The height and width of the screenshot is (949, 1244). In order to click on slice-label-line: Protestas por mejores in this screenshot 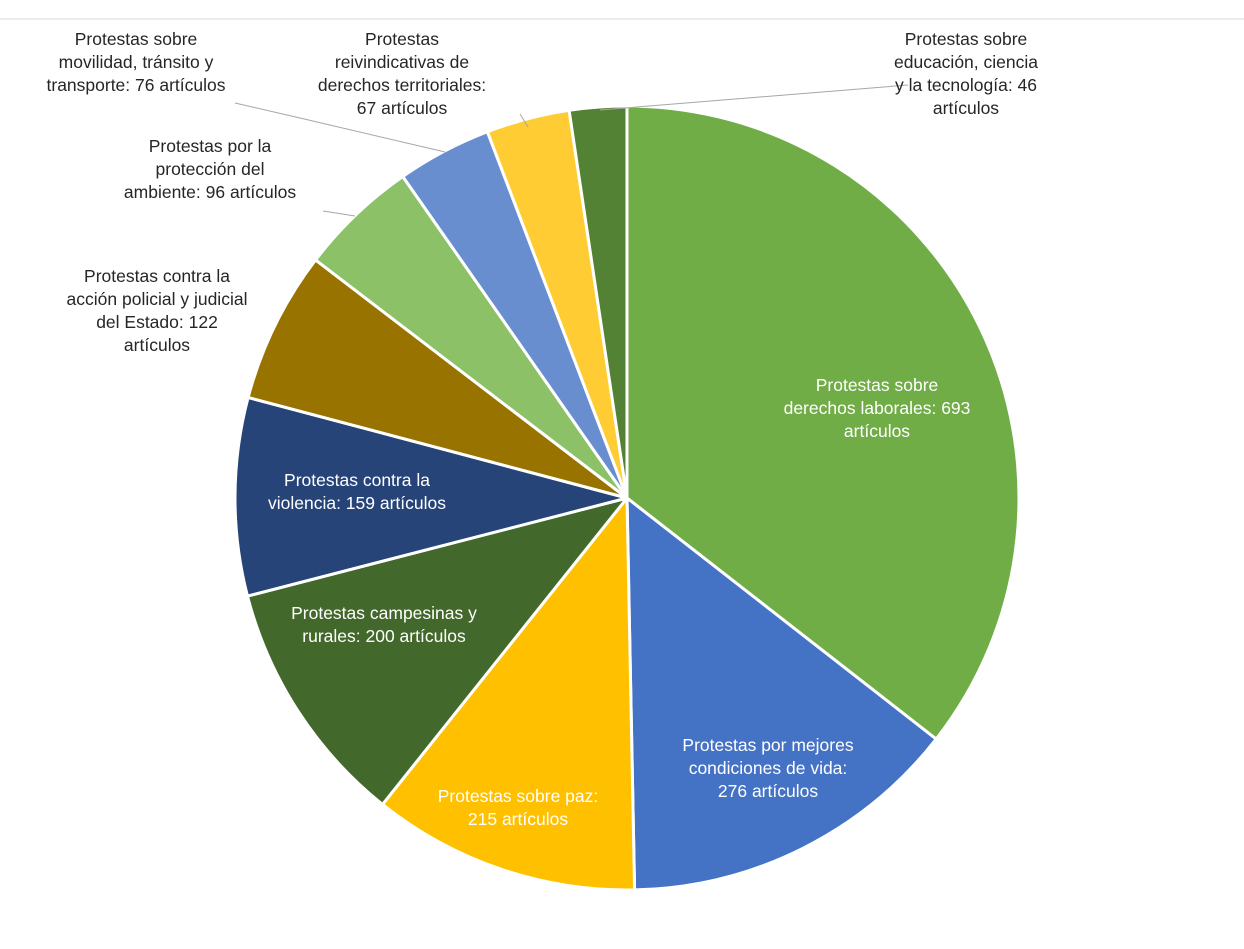, I will do `click(767, 745)`.